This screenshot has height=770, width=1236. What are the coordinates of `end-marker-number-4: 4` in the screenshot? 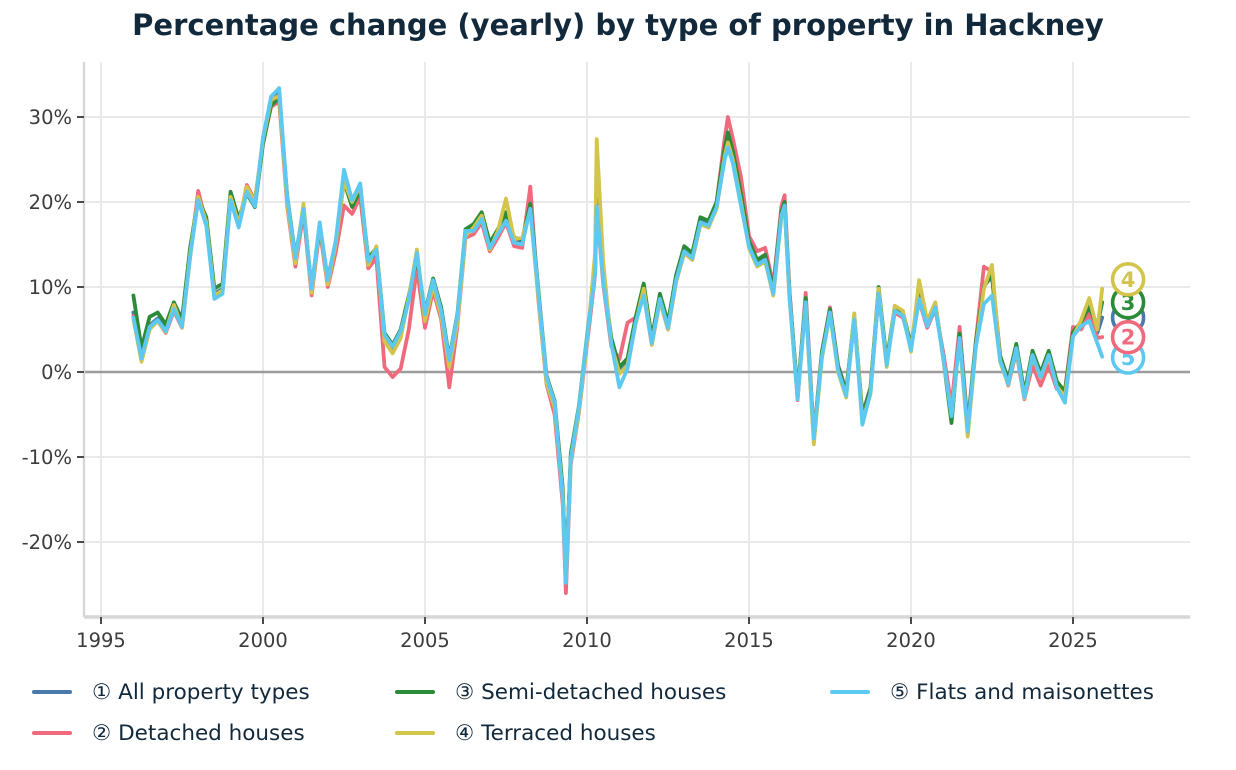 It's located at (1128, 280).